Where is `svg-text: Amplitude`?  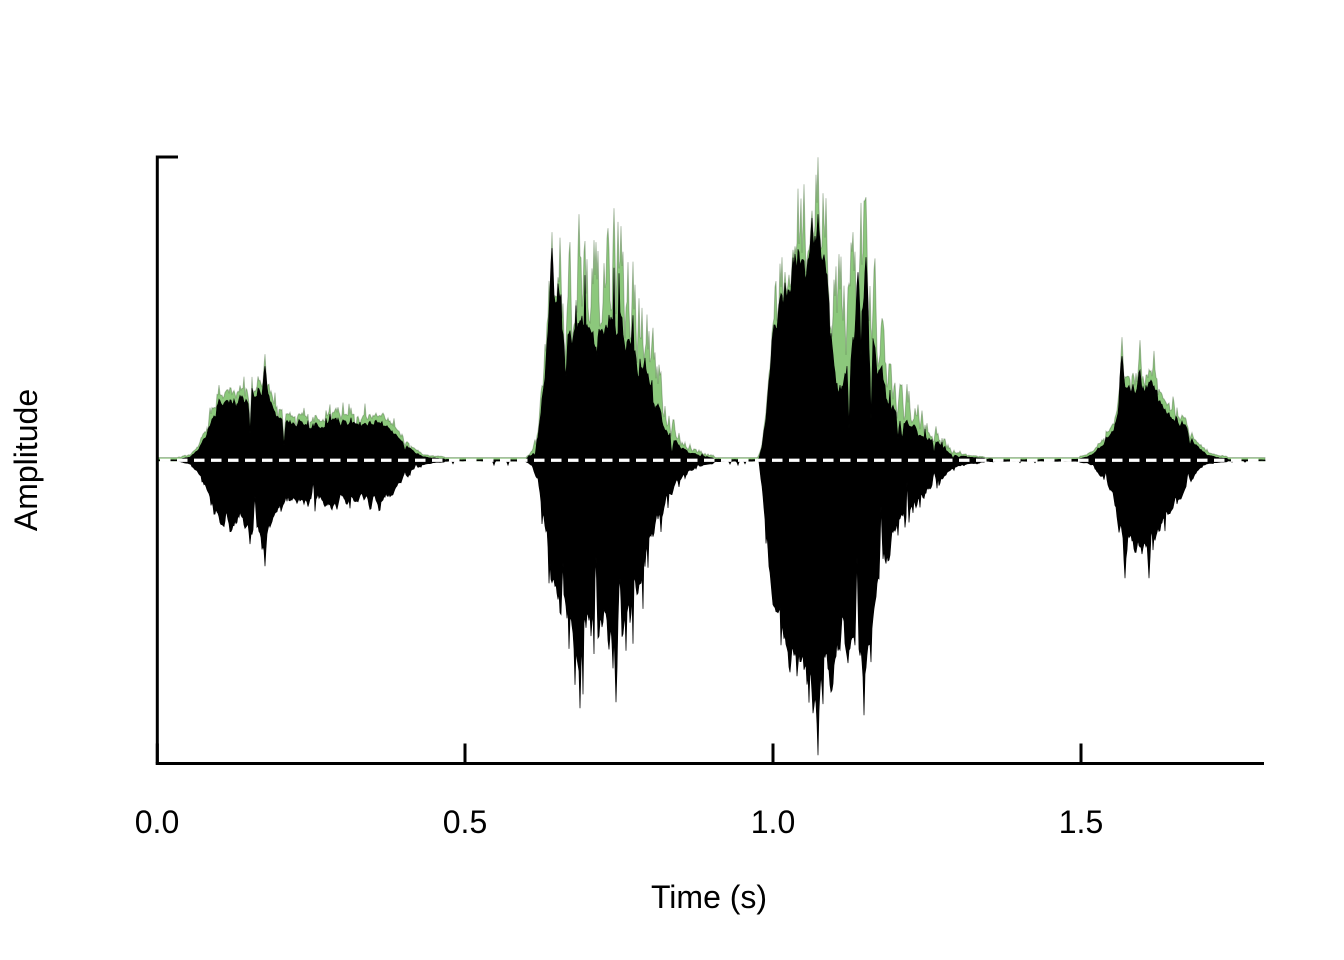
svg-text: Amplitude is located at coordinates (26, 460).